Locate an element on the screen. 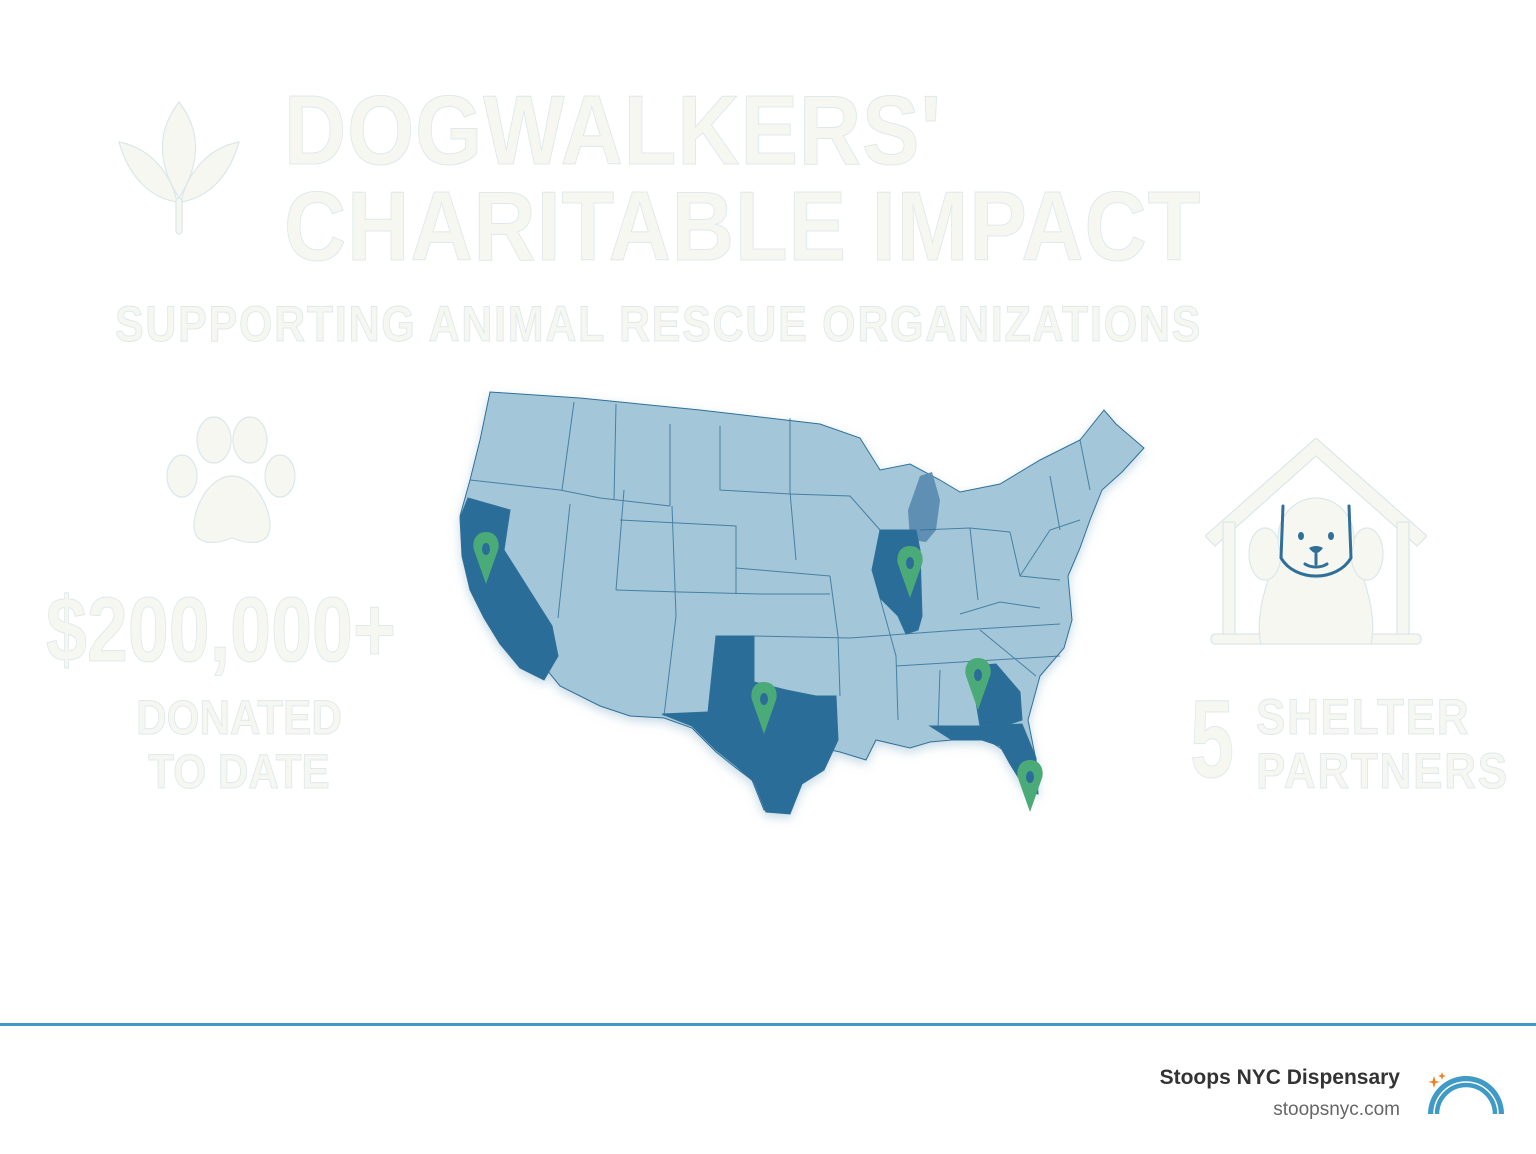 This screenshot has width=1536, height=1154. pin-icon-georgia is located at coordinates (978, 684).